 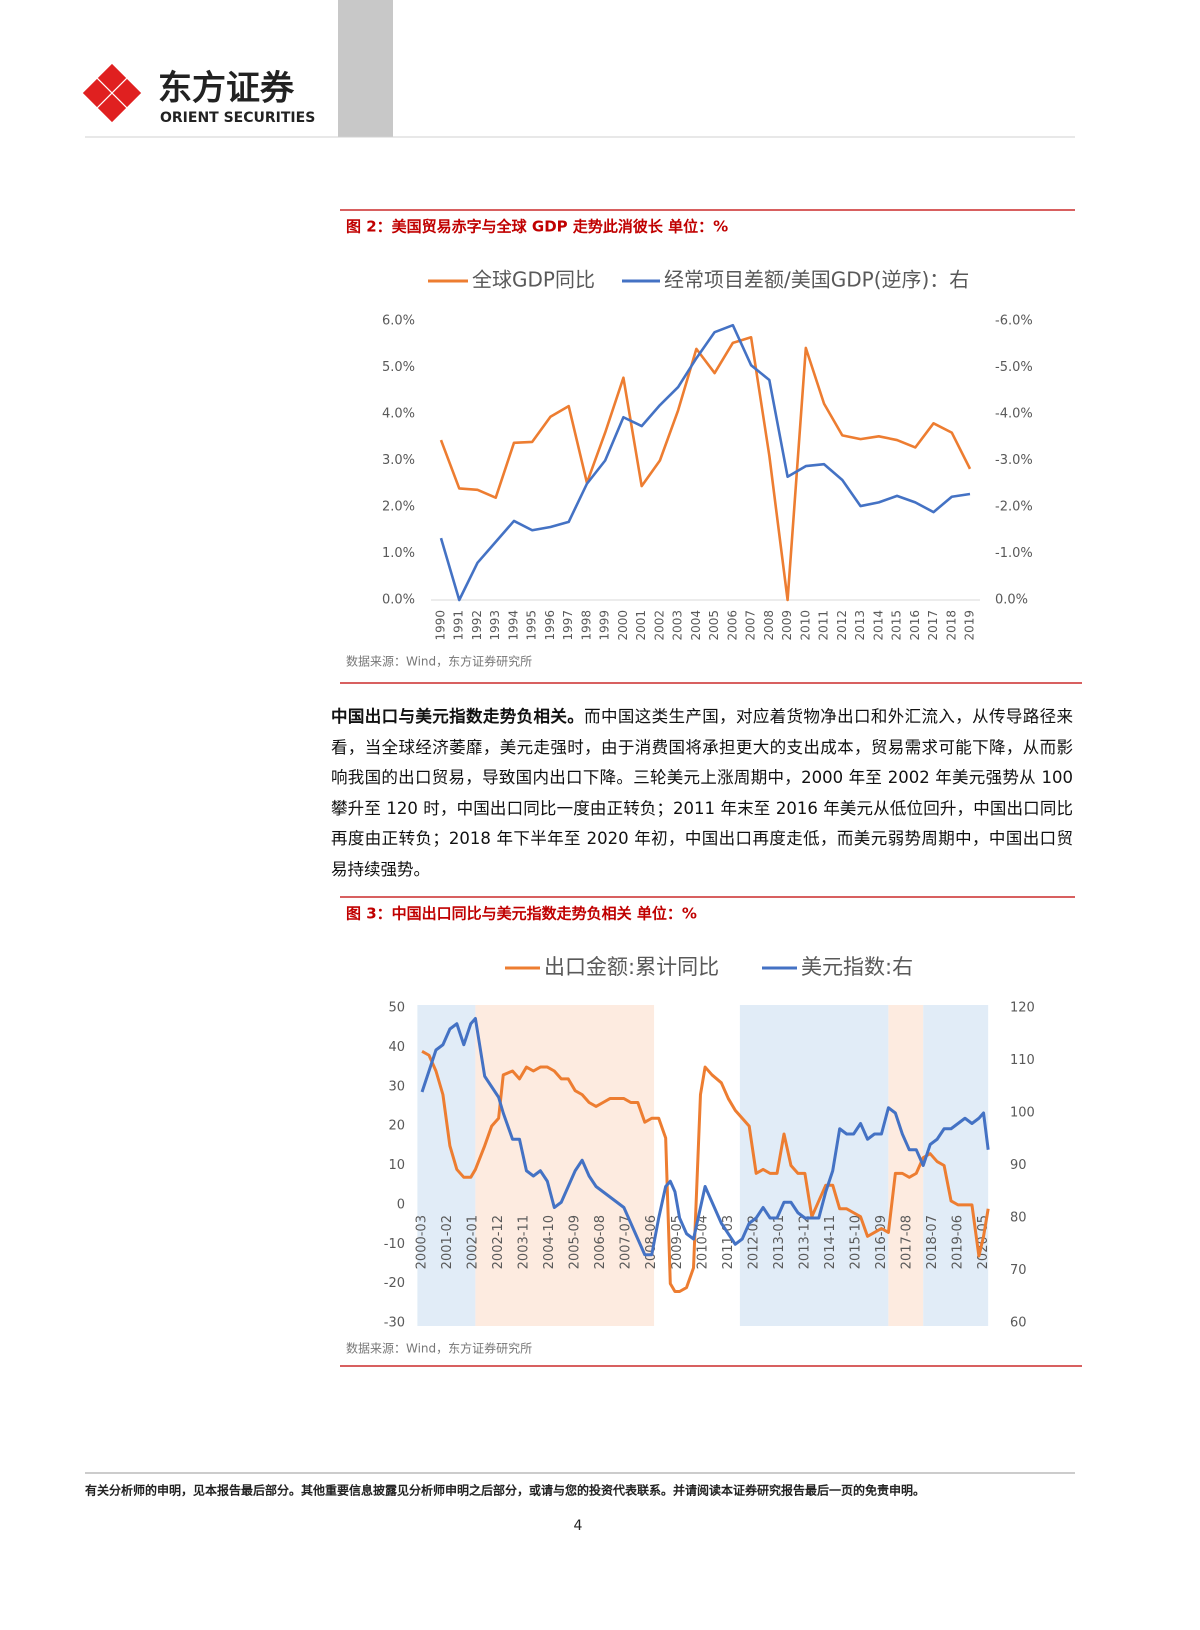 I want to click on x-tick-label: 1995, so click(x=532, y=625).